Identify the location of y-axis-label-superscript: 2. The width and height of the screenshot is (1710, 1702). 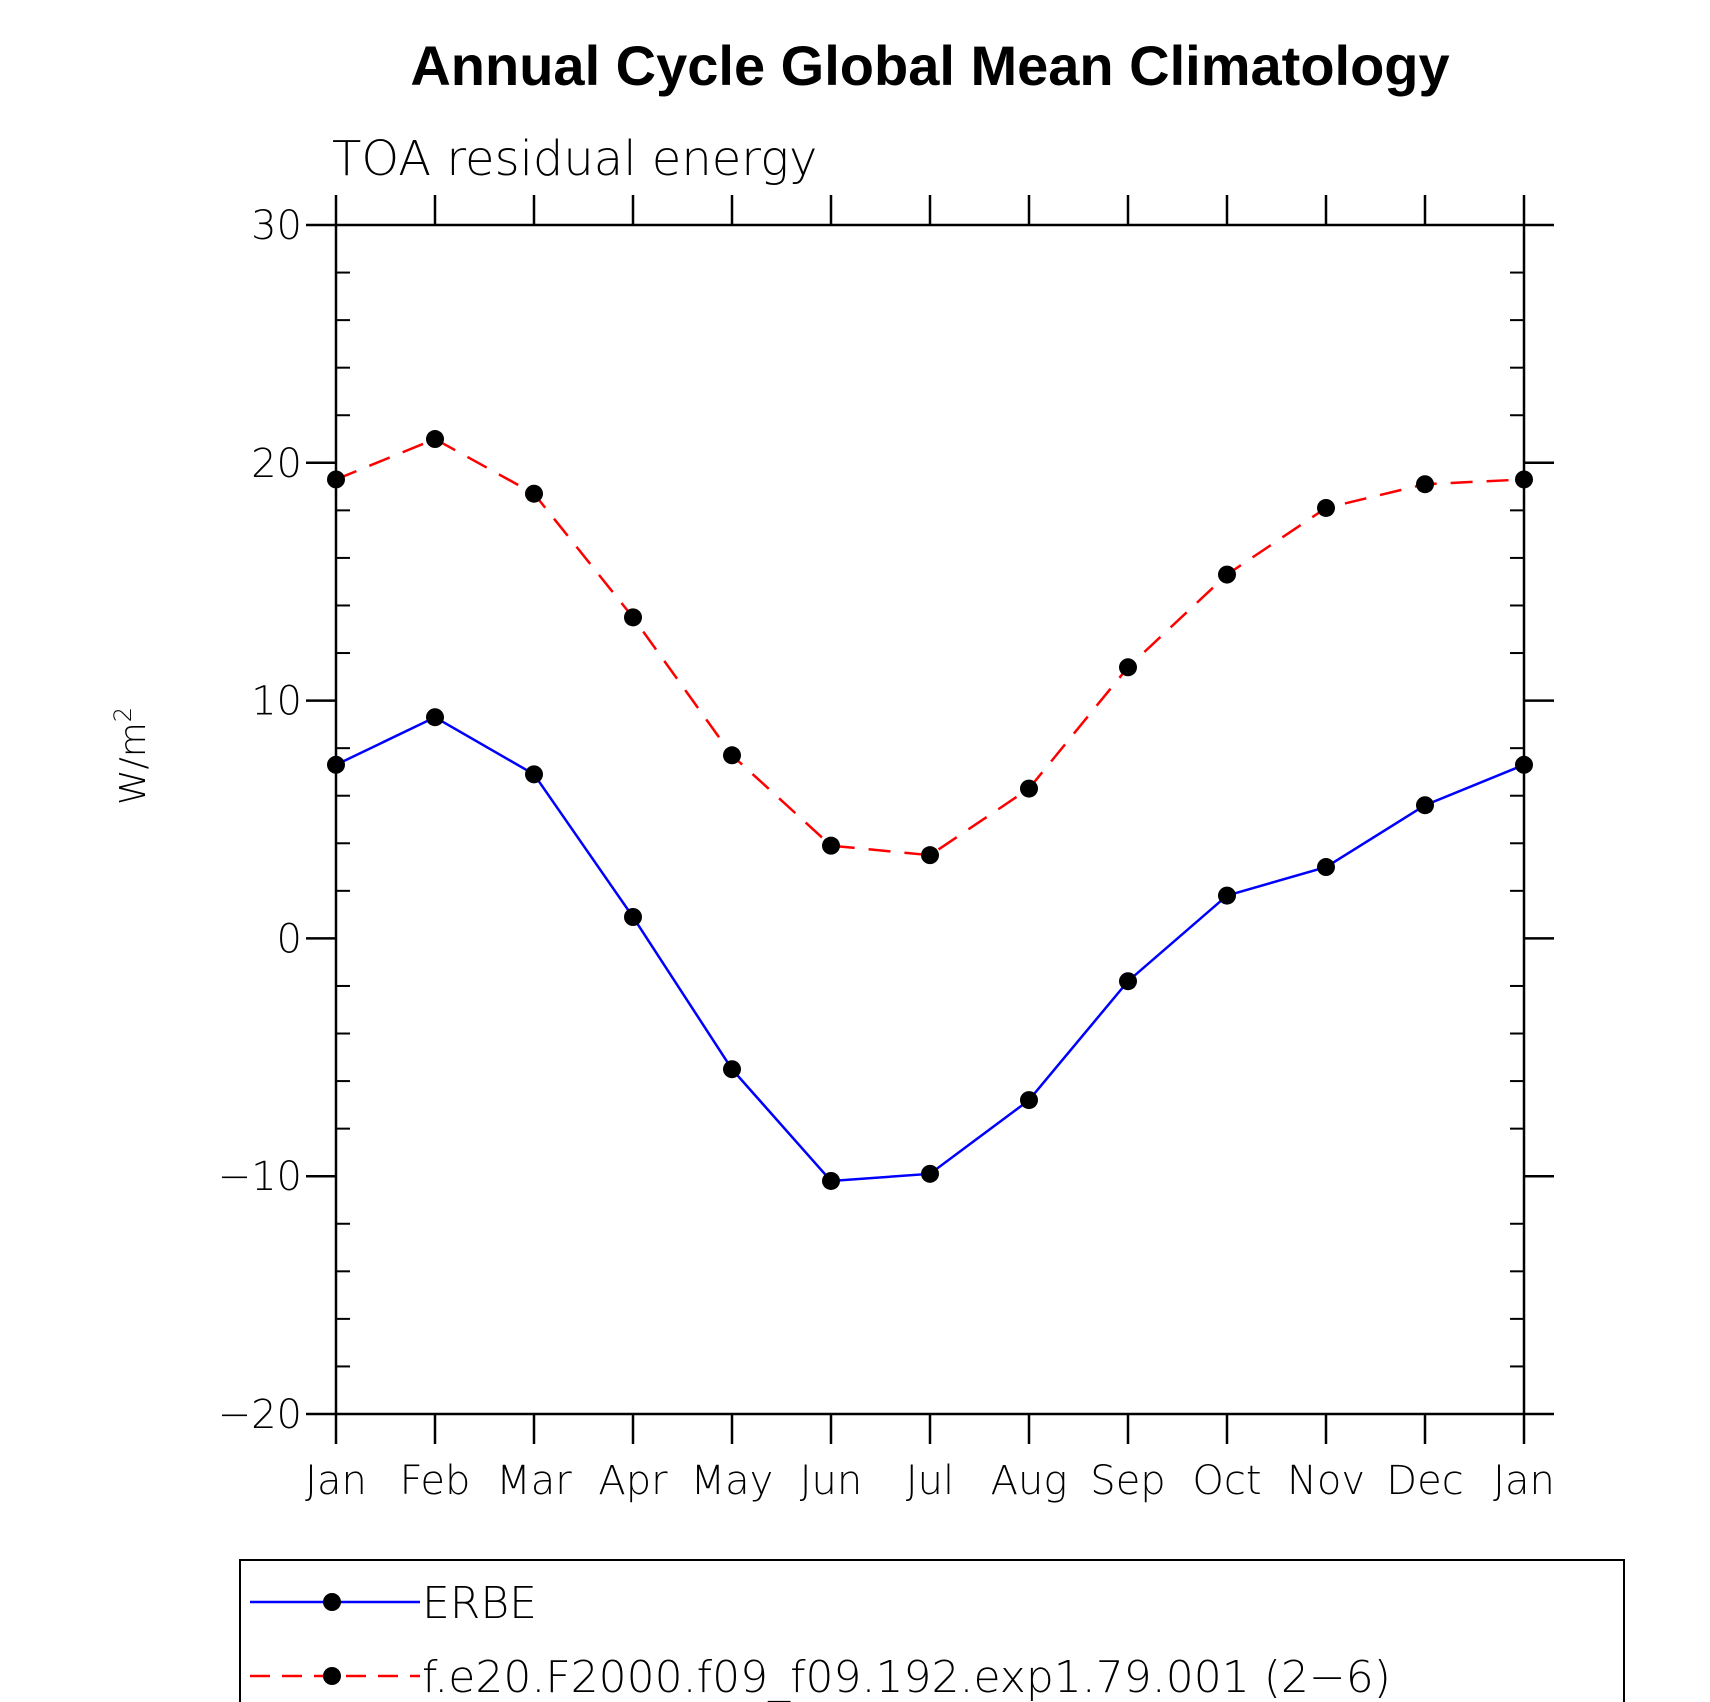
(123, 714).